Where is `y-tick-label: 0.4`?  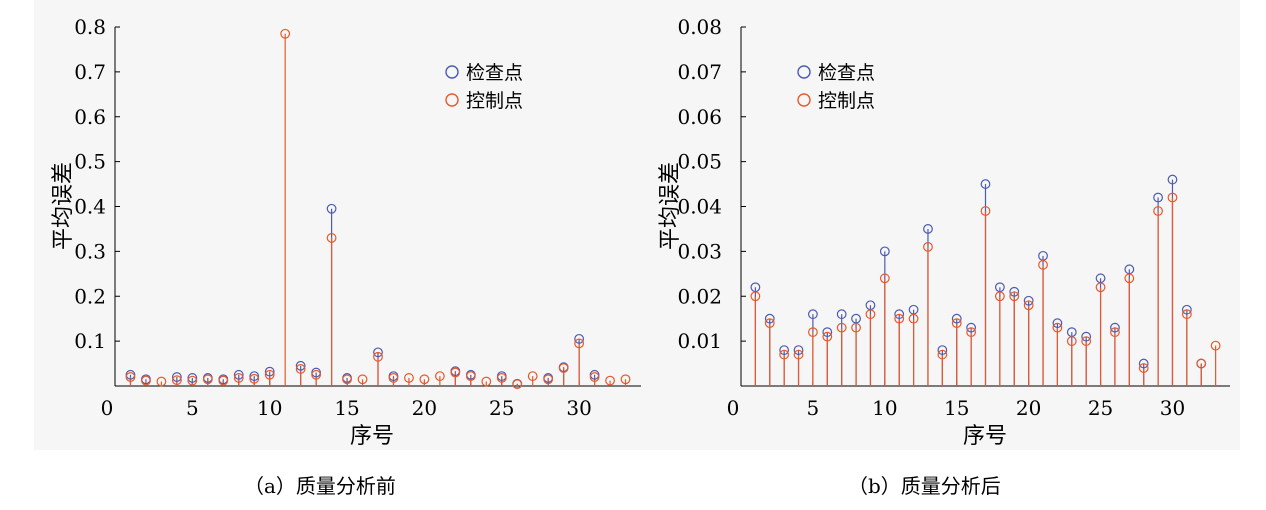
y-tick-label: 0.4 is located at coordinates (90, 207).